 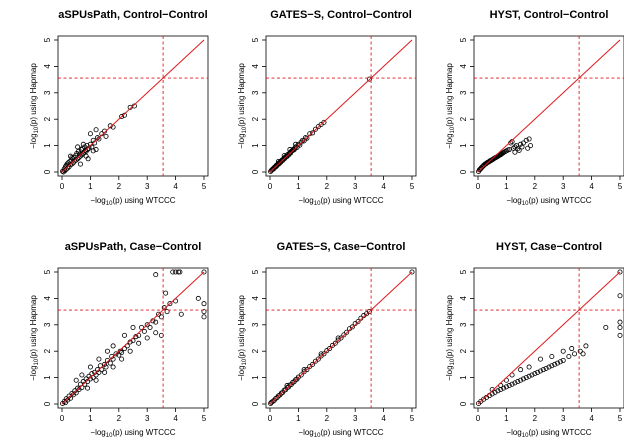 I want to click on y-tick-label: 3, so click(x=255, y=92).